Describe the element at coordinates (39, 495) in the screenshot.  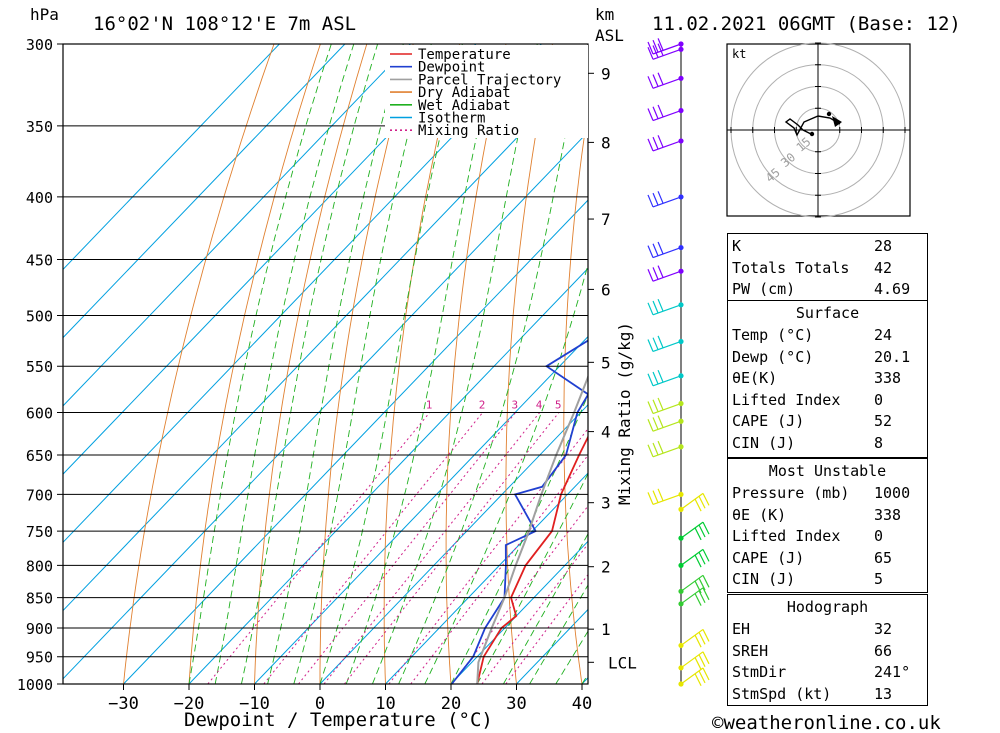
I see `pressure-tick-label: 700` at that location.